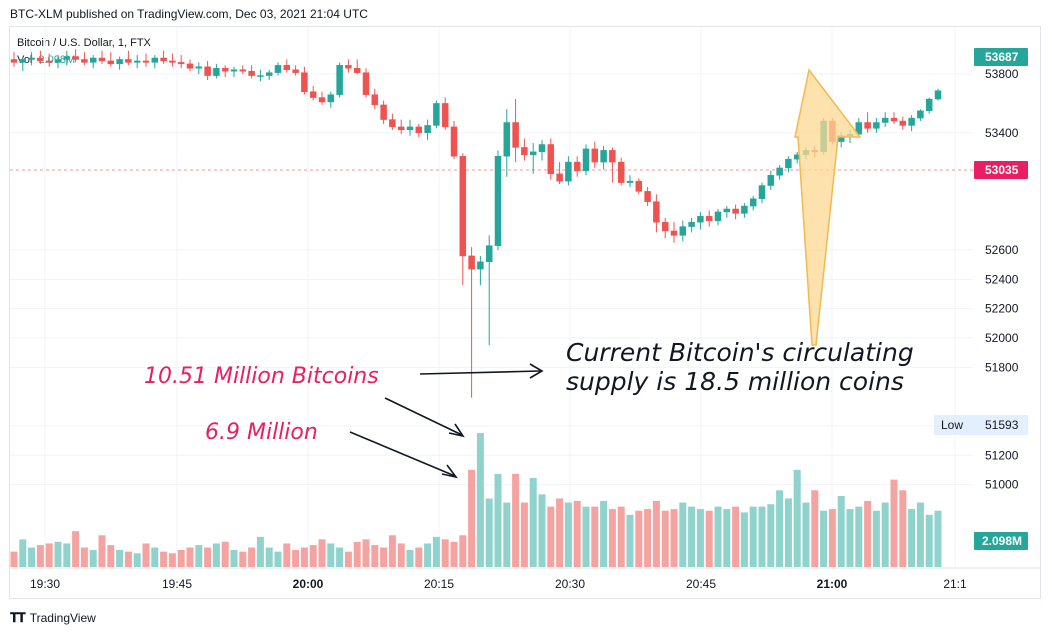 The width and height of the screenshot is (1052, 635). I want to click on footer: 𝐓𝐓 TradingView, so click(53, 618).